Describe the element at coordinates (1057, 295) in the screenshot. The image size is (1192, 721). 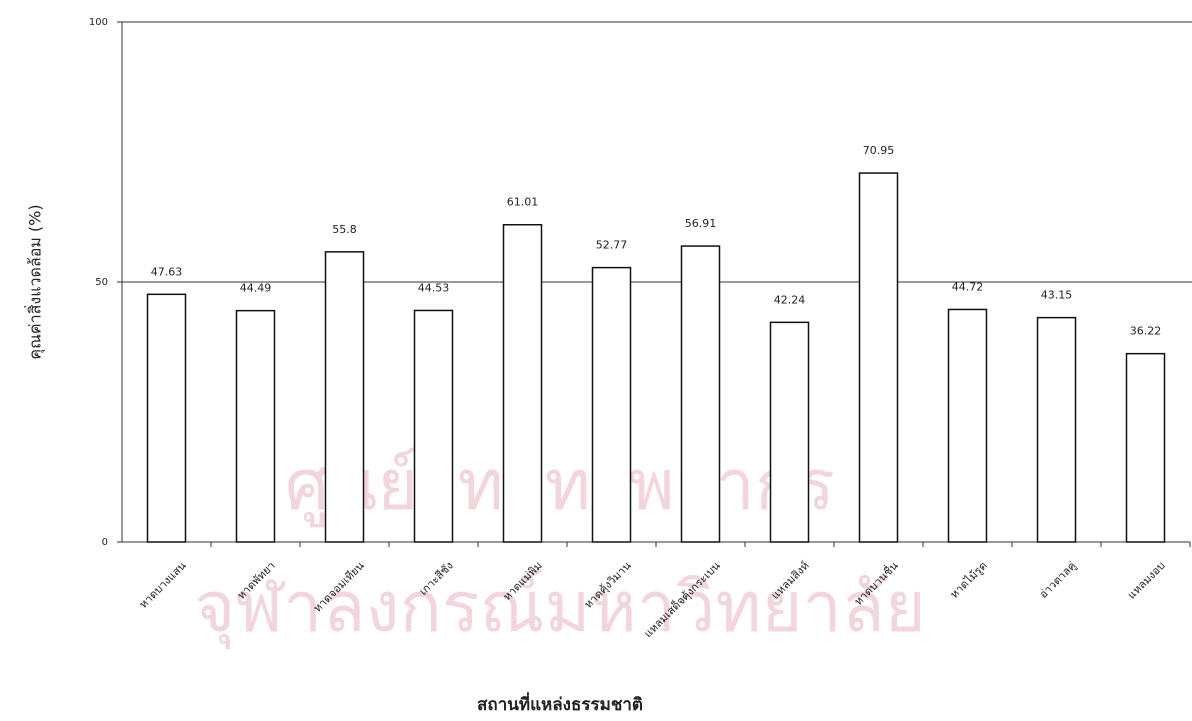
I see `value-label: 43.15` at that location.